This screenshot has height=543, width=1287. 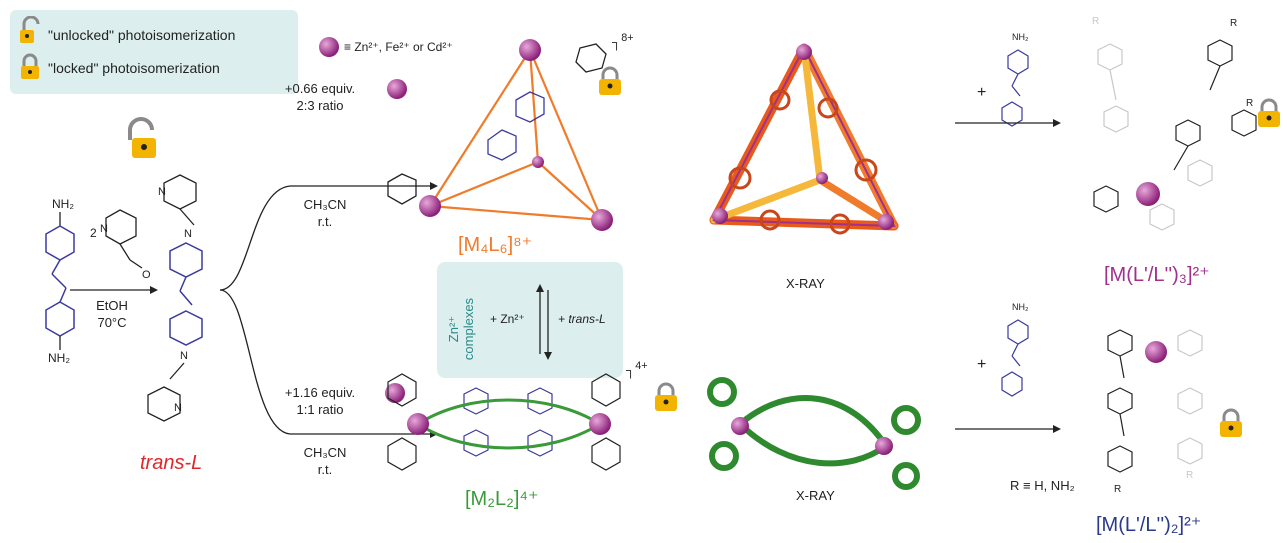 I want to click on right-top-plus: +, so click(x=982, y=92).